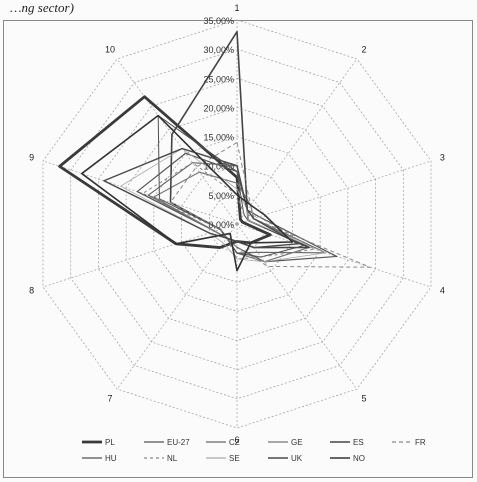 Image resolution: width=477 pixels, height=482 pixels. I want to click on legend-label: GE, so click(297, 442).